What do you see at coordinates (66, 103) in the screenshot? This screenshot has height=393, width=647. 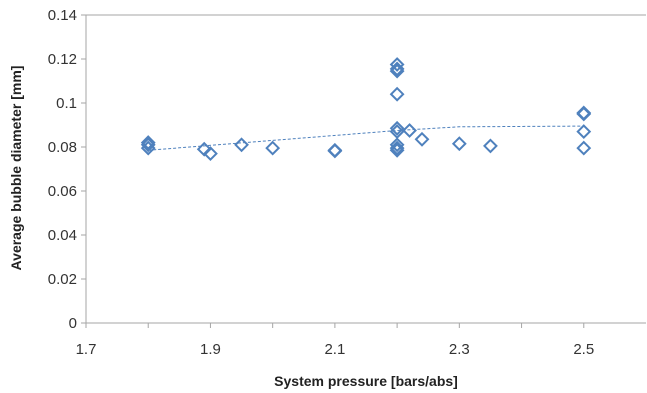 I see `y-tick-label: 0.1` at bounding box center [66, 103].